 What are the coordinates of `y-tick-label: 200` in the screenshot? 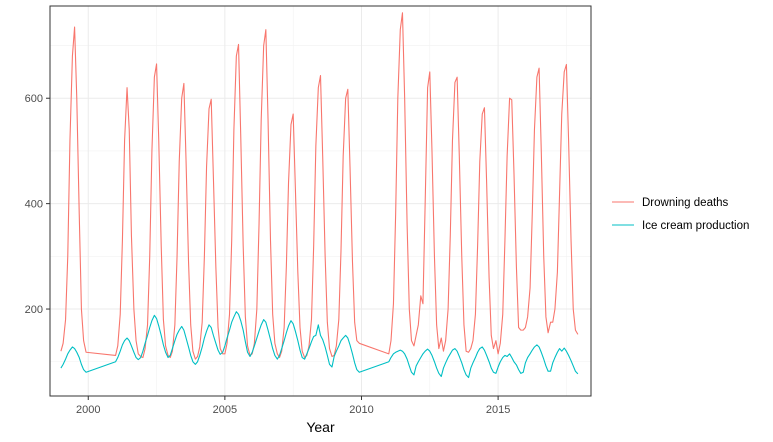 It's located at (34, 310).